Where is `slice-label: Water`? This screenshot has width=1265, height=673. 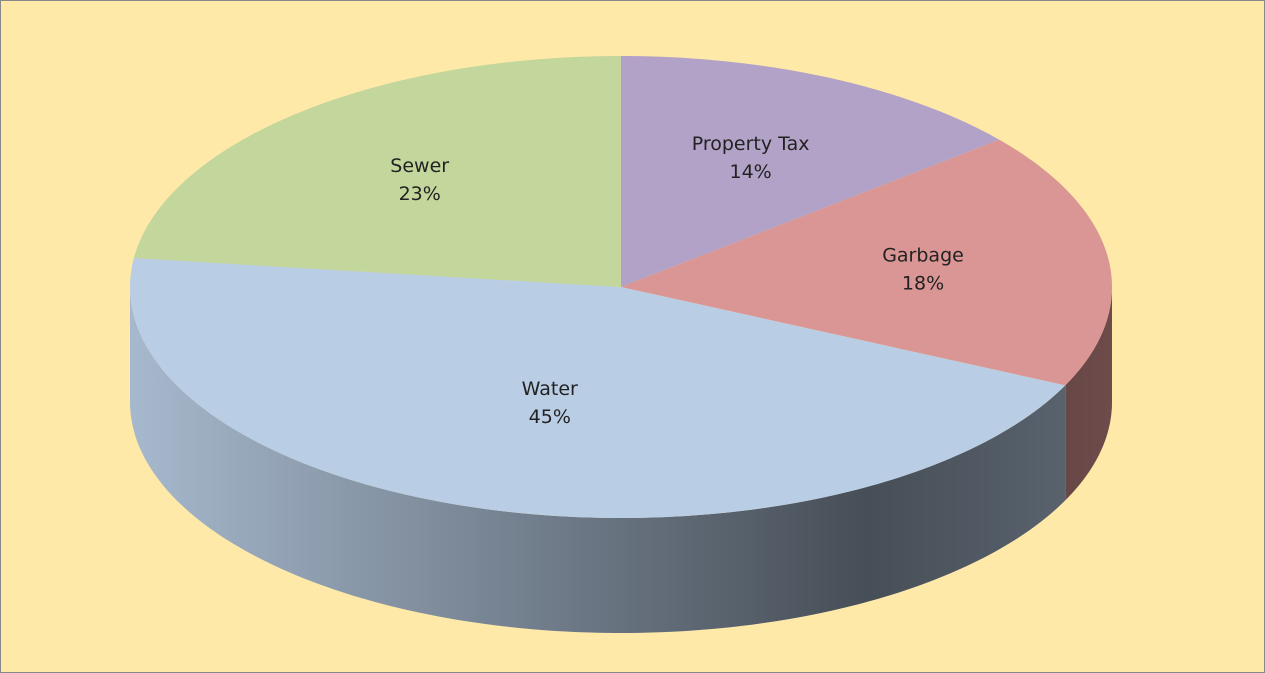
slice-label: Water is located at coordinates (550, 389).